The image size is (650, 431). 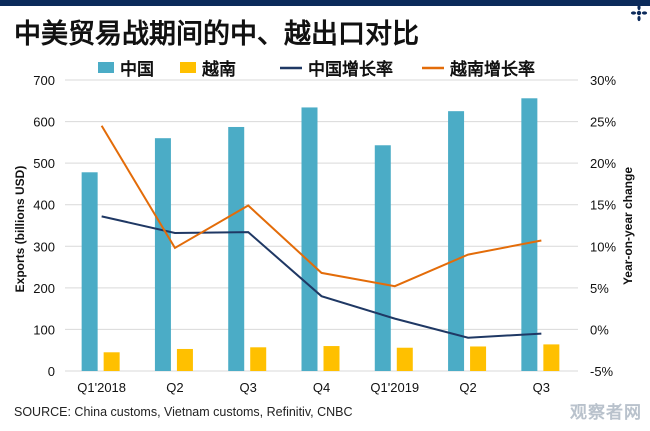 What do you see at coordinates (51, 371) in the screenshot?
I see `y-tick-label: 0` at bounding box center [51, 371].